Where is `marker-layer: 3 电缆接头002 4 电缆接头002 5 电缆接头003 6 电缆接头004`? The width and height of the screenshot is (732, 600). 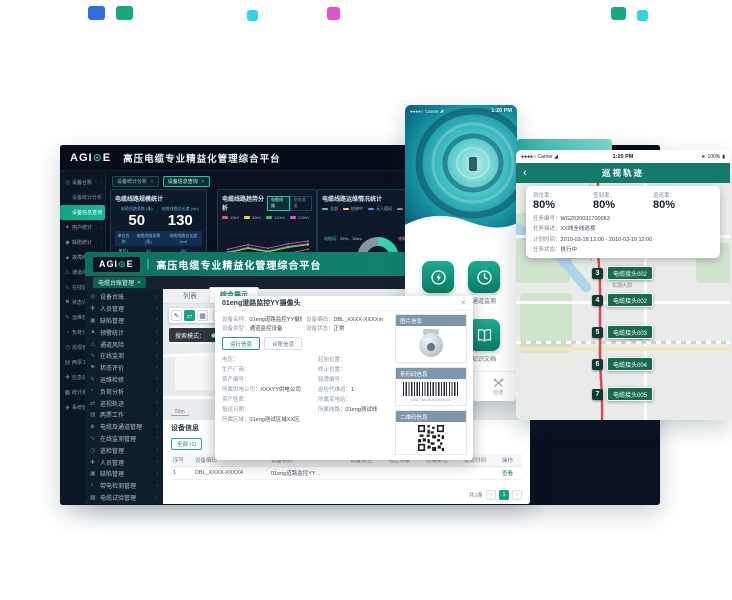 marker-layer: 3 电缆接头002 4 电缆接头002 5 电缆接头003 6 电缆接头004 is located at coordinates (623, 301).